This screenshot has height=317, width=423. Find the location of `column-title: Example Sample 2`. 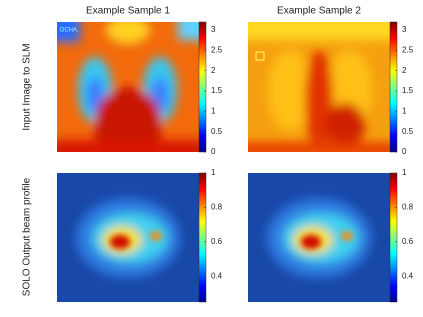

column-title: Example Sample 2 is located at coordinates (319, 11).